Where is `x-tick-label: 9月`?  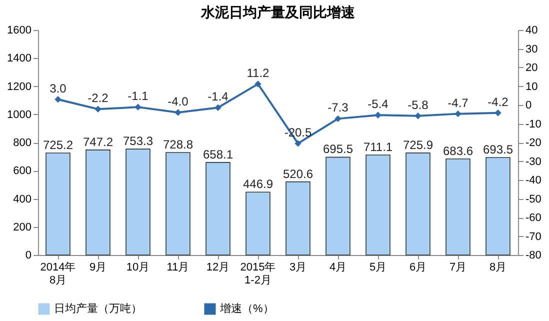 x-tick-label: 9月 is located at coordinates (98, 268).